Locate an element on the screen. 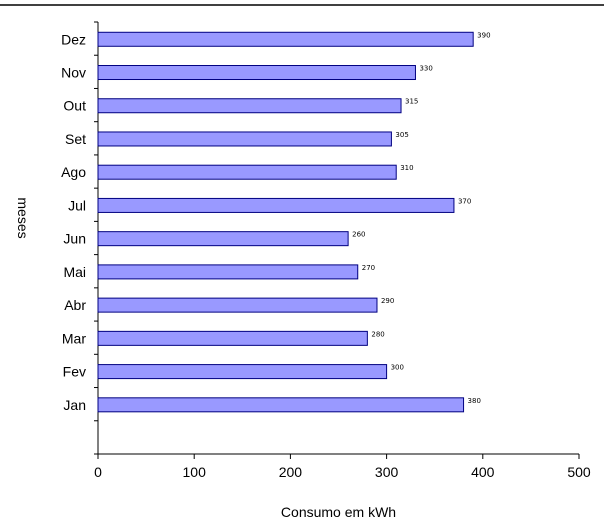  data-label: 280 is located at coordinates (377, 334).